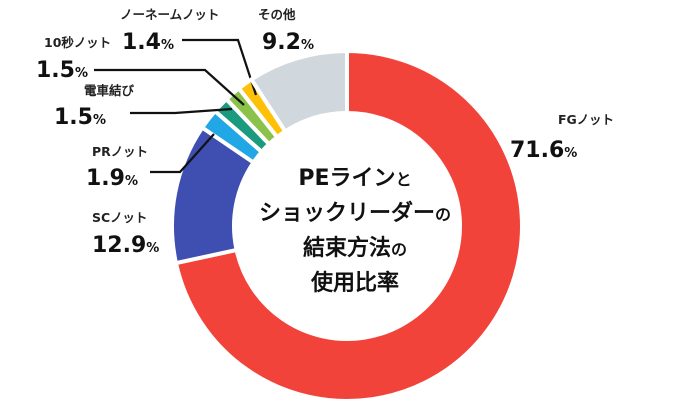  I want to click on slice-value-0: 71.6%, so click(543, 150).